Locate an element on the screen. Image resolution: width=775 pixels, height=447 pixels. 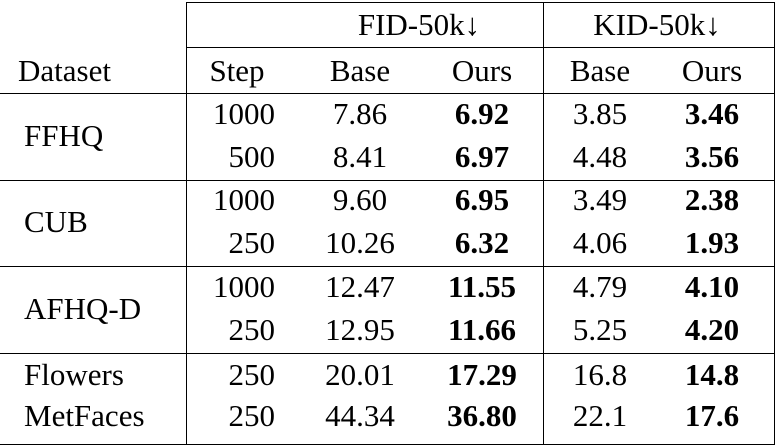
kid-ours-cell: 4.10 is located at coordinates (712, 286).